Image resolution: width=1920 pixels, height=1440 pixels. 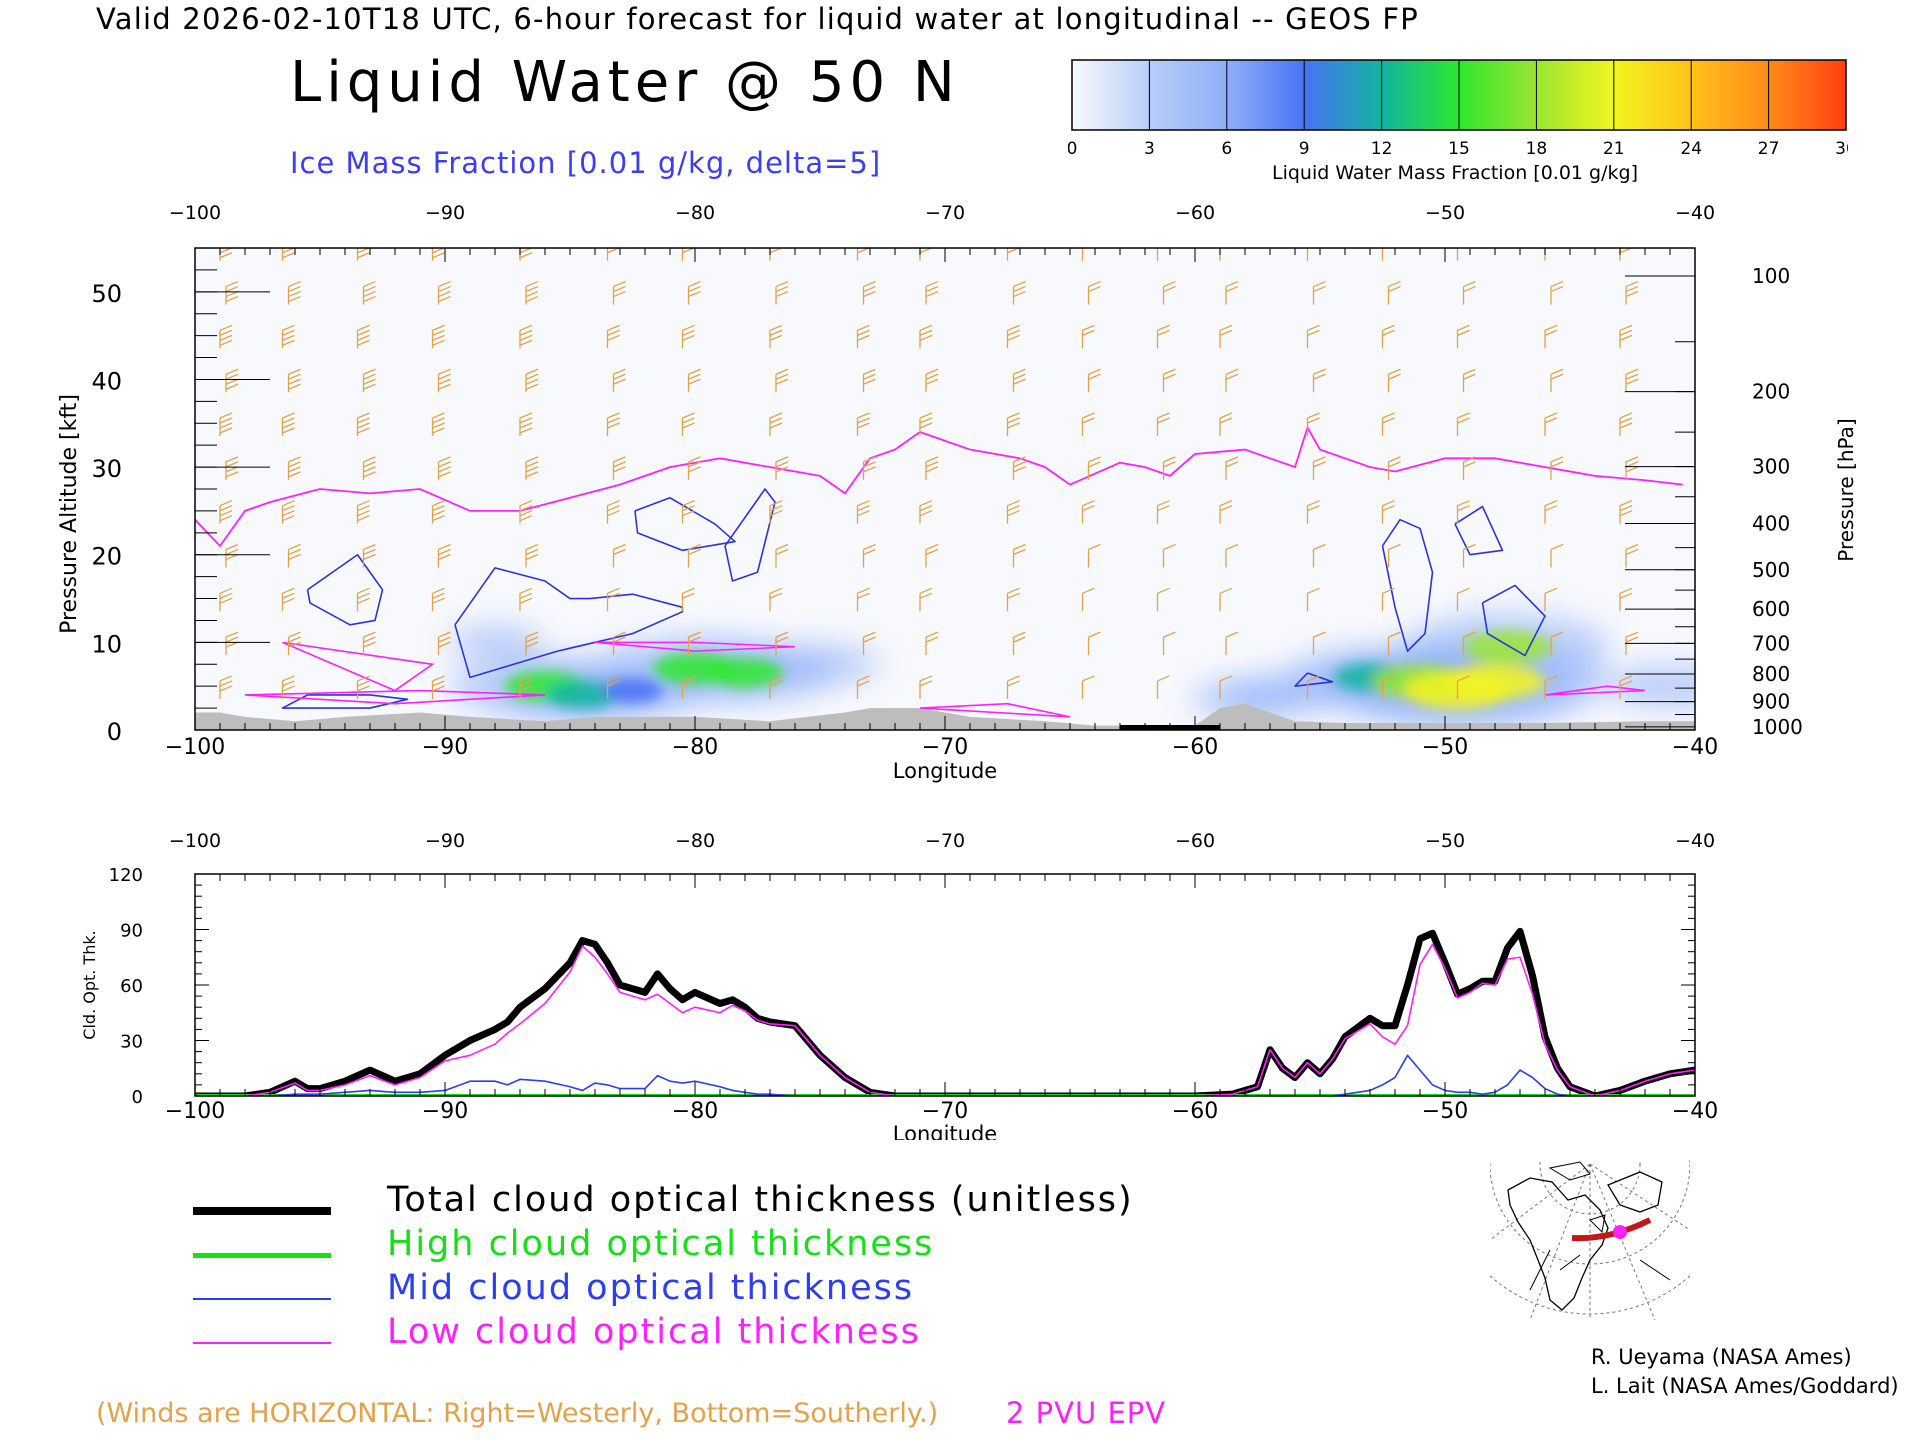 I want to click on x-tick-label: −90, so click(x=445, y=747).